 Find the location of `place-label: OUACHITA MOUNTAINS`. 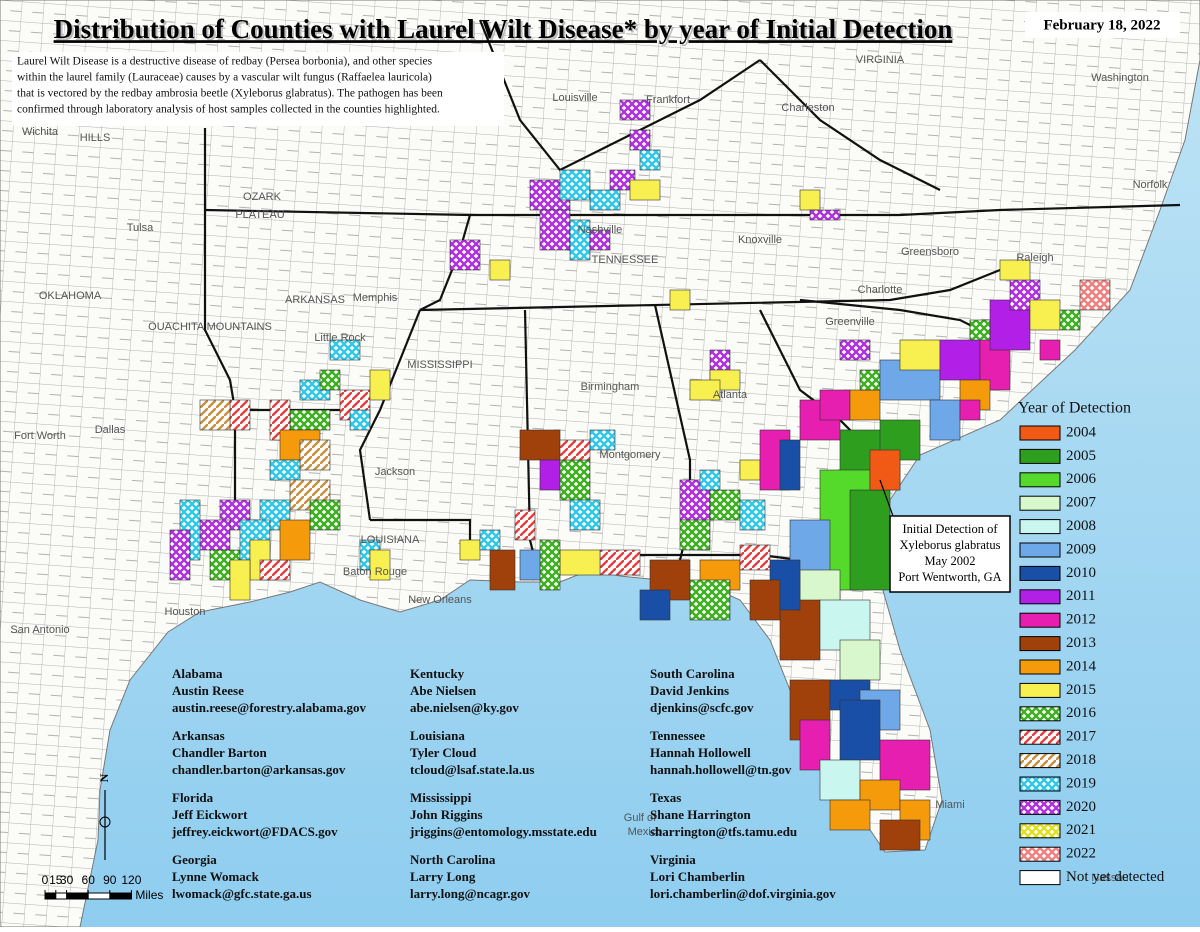

place-label: OUACHITA MOUNTAINS is located at coordinates (210, 327).